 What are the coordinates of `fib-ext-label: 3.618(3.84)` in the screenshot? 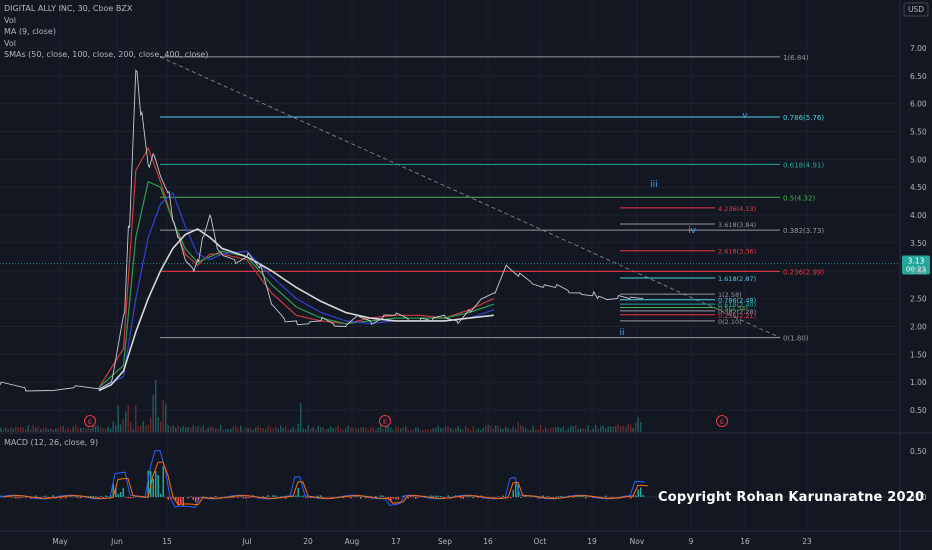 It's located at (737, 225).